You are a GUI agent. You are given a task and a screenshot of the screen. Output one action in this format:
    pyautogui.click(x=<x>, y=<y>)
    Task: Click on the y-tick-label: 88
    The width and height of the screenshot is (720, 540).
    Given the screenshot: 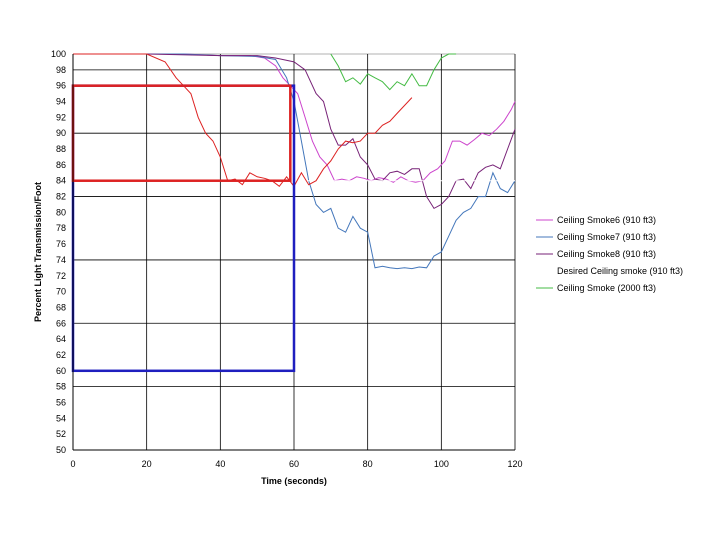 What is the action you would take?
    pyautogui.click(x=61, y=149)
    